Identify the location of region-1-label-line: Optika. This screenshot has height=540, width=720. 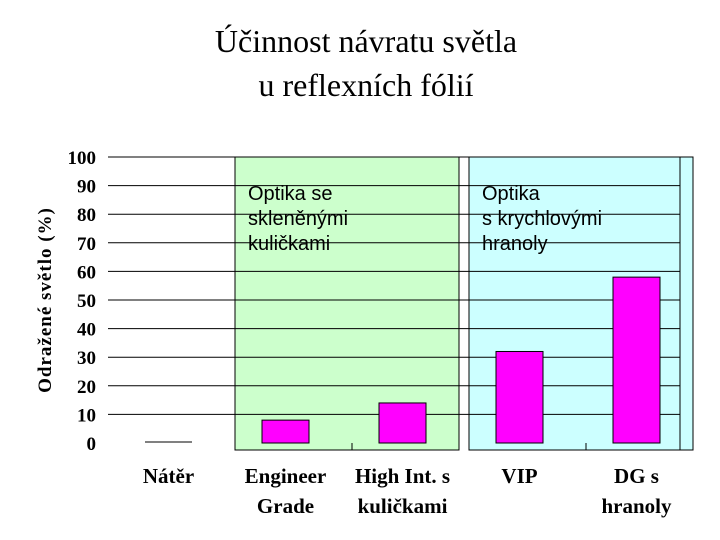
(511, 194).